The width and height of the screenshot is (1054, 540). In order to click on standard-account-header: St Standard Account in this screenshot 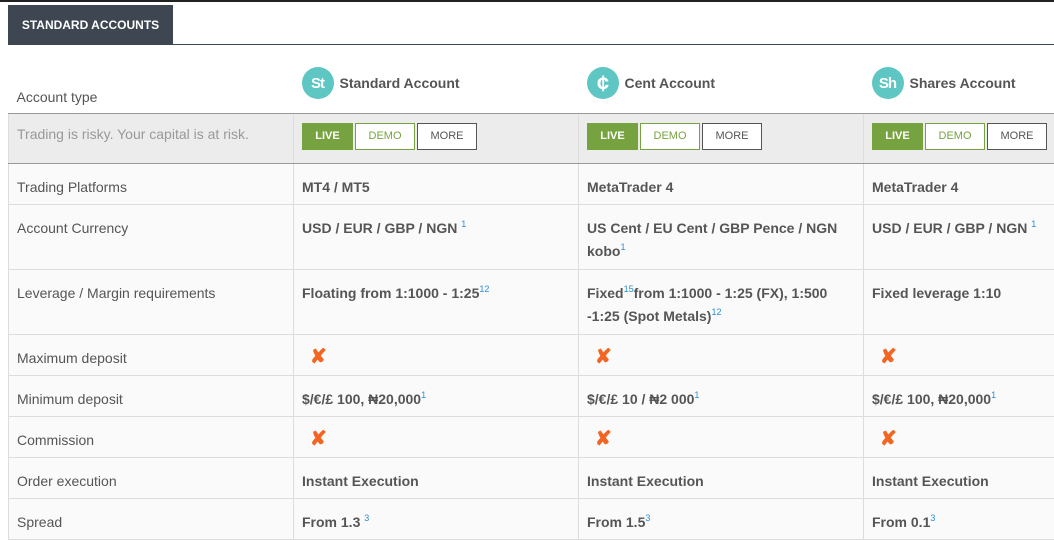, I will do `click(436, 79)`.